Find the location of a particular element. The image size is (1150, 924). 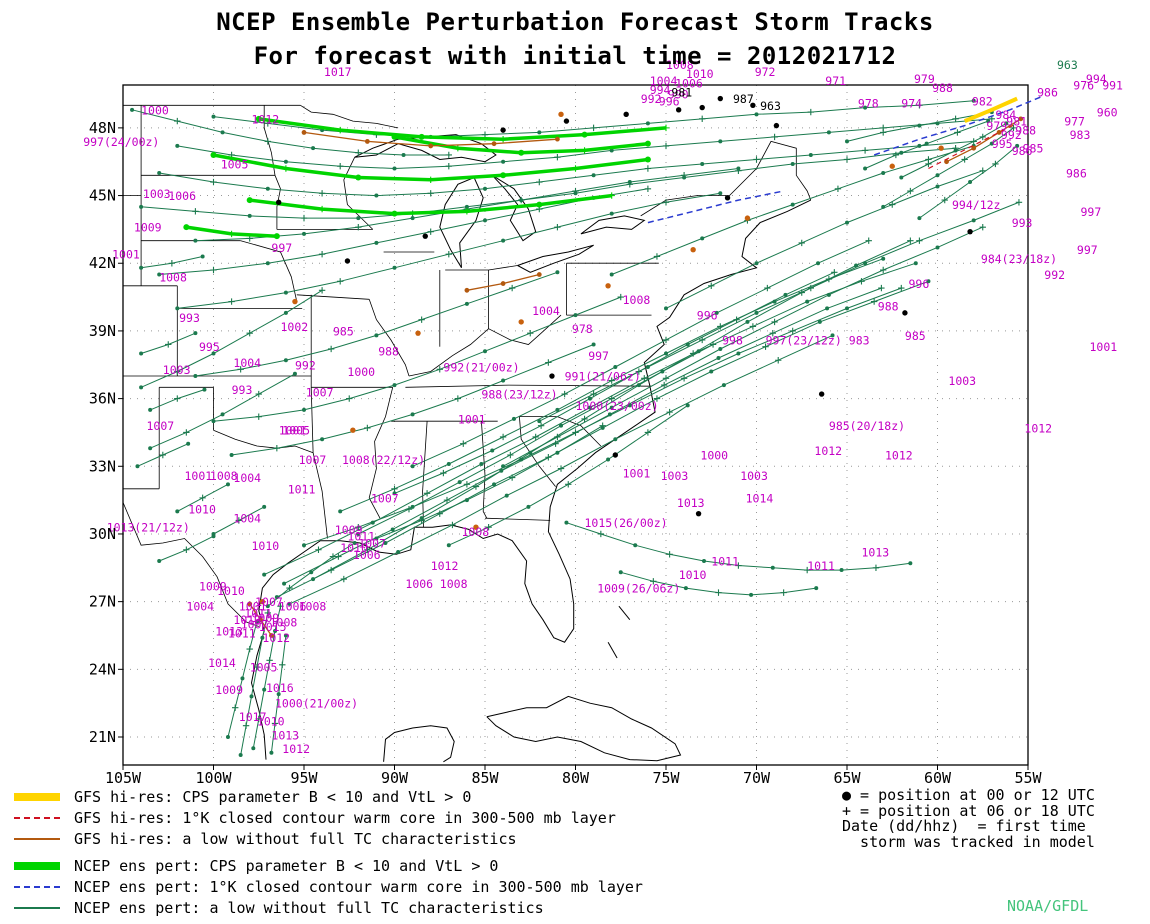

svg-text: 979 is located at coordinates (924, 79).